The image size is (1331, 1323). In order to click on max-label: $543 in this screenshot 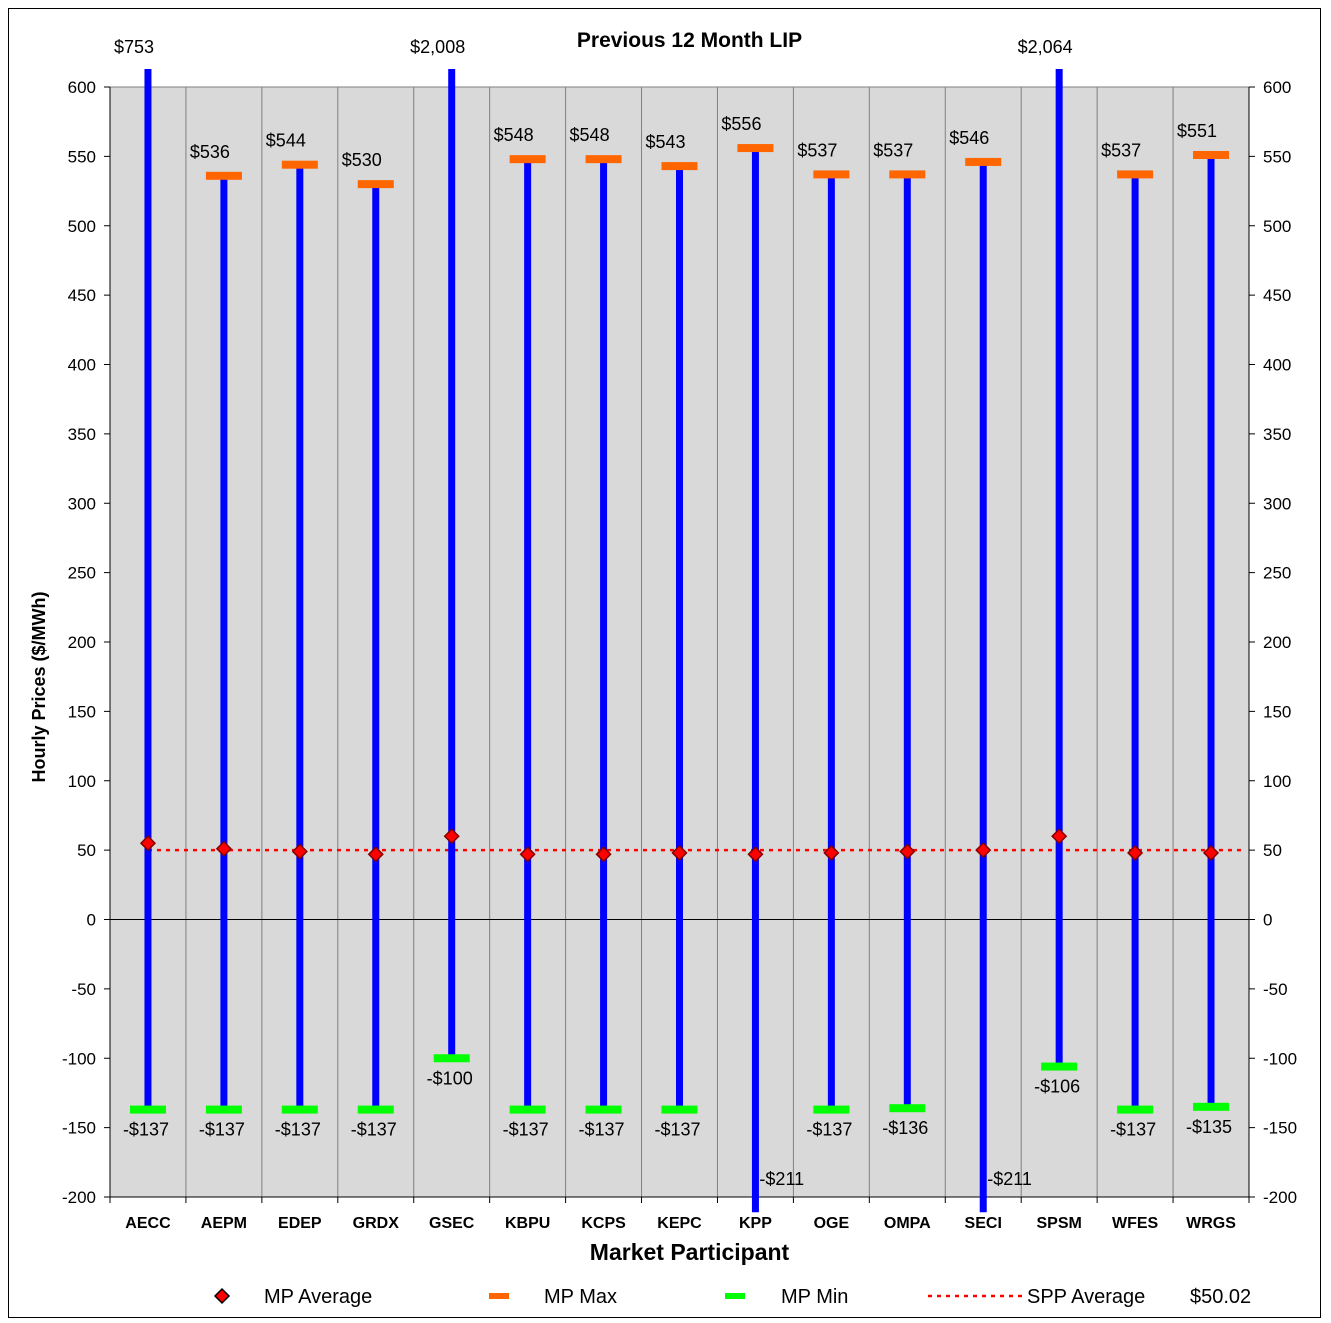, I will do `click(665, 142)`.